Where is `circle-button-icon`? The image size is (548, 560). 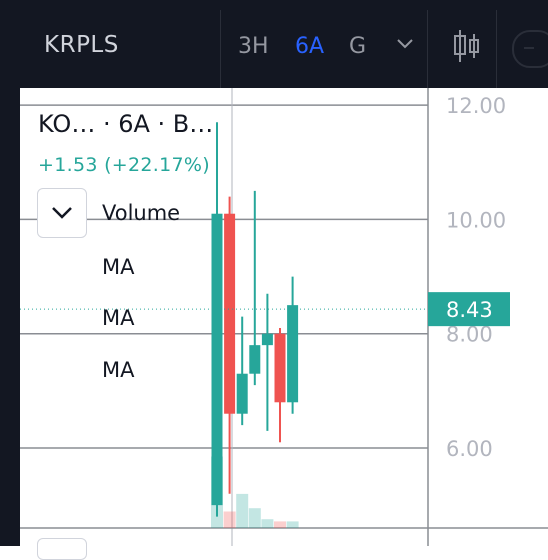
circle-button-icon is located at coordinates (530, 49).